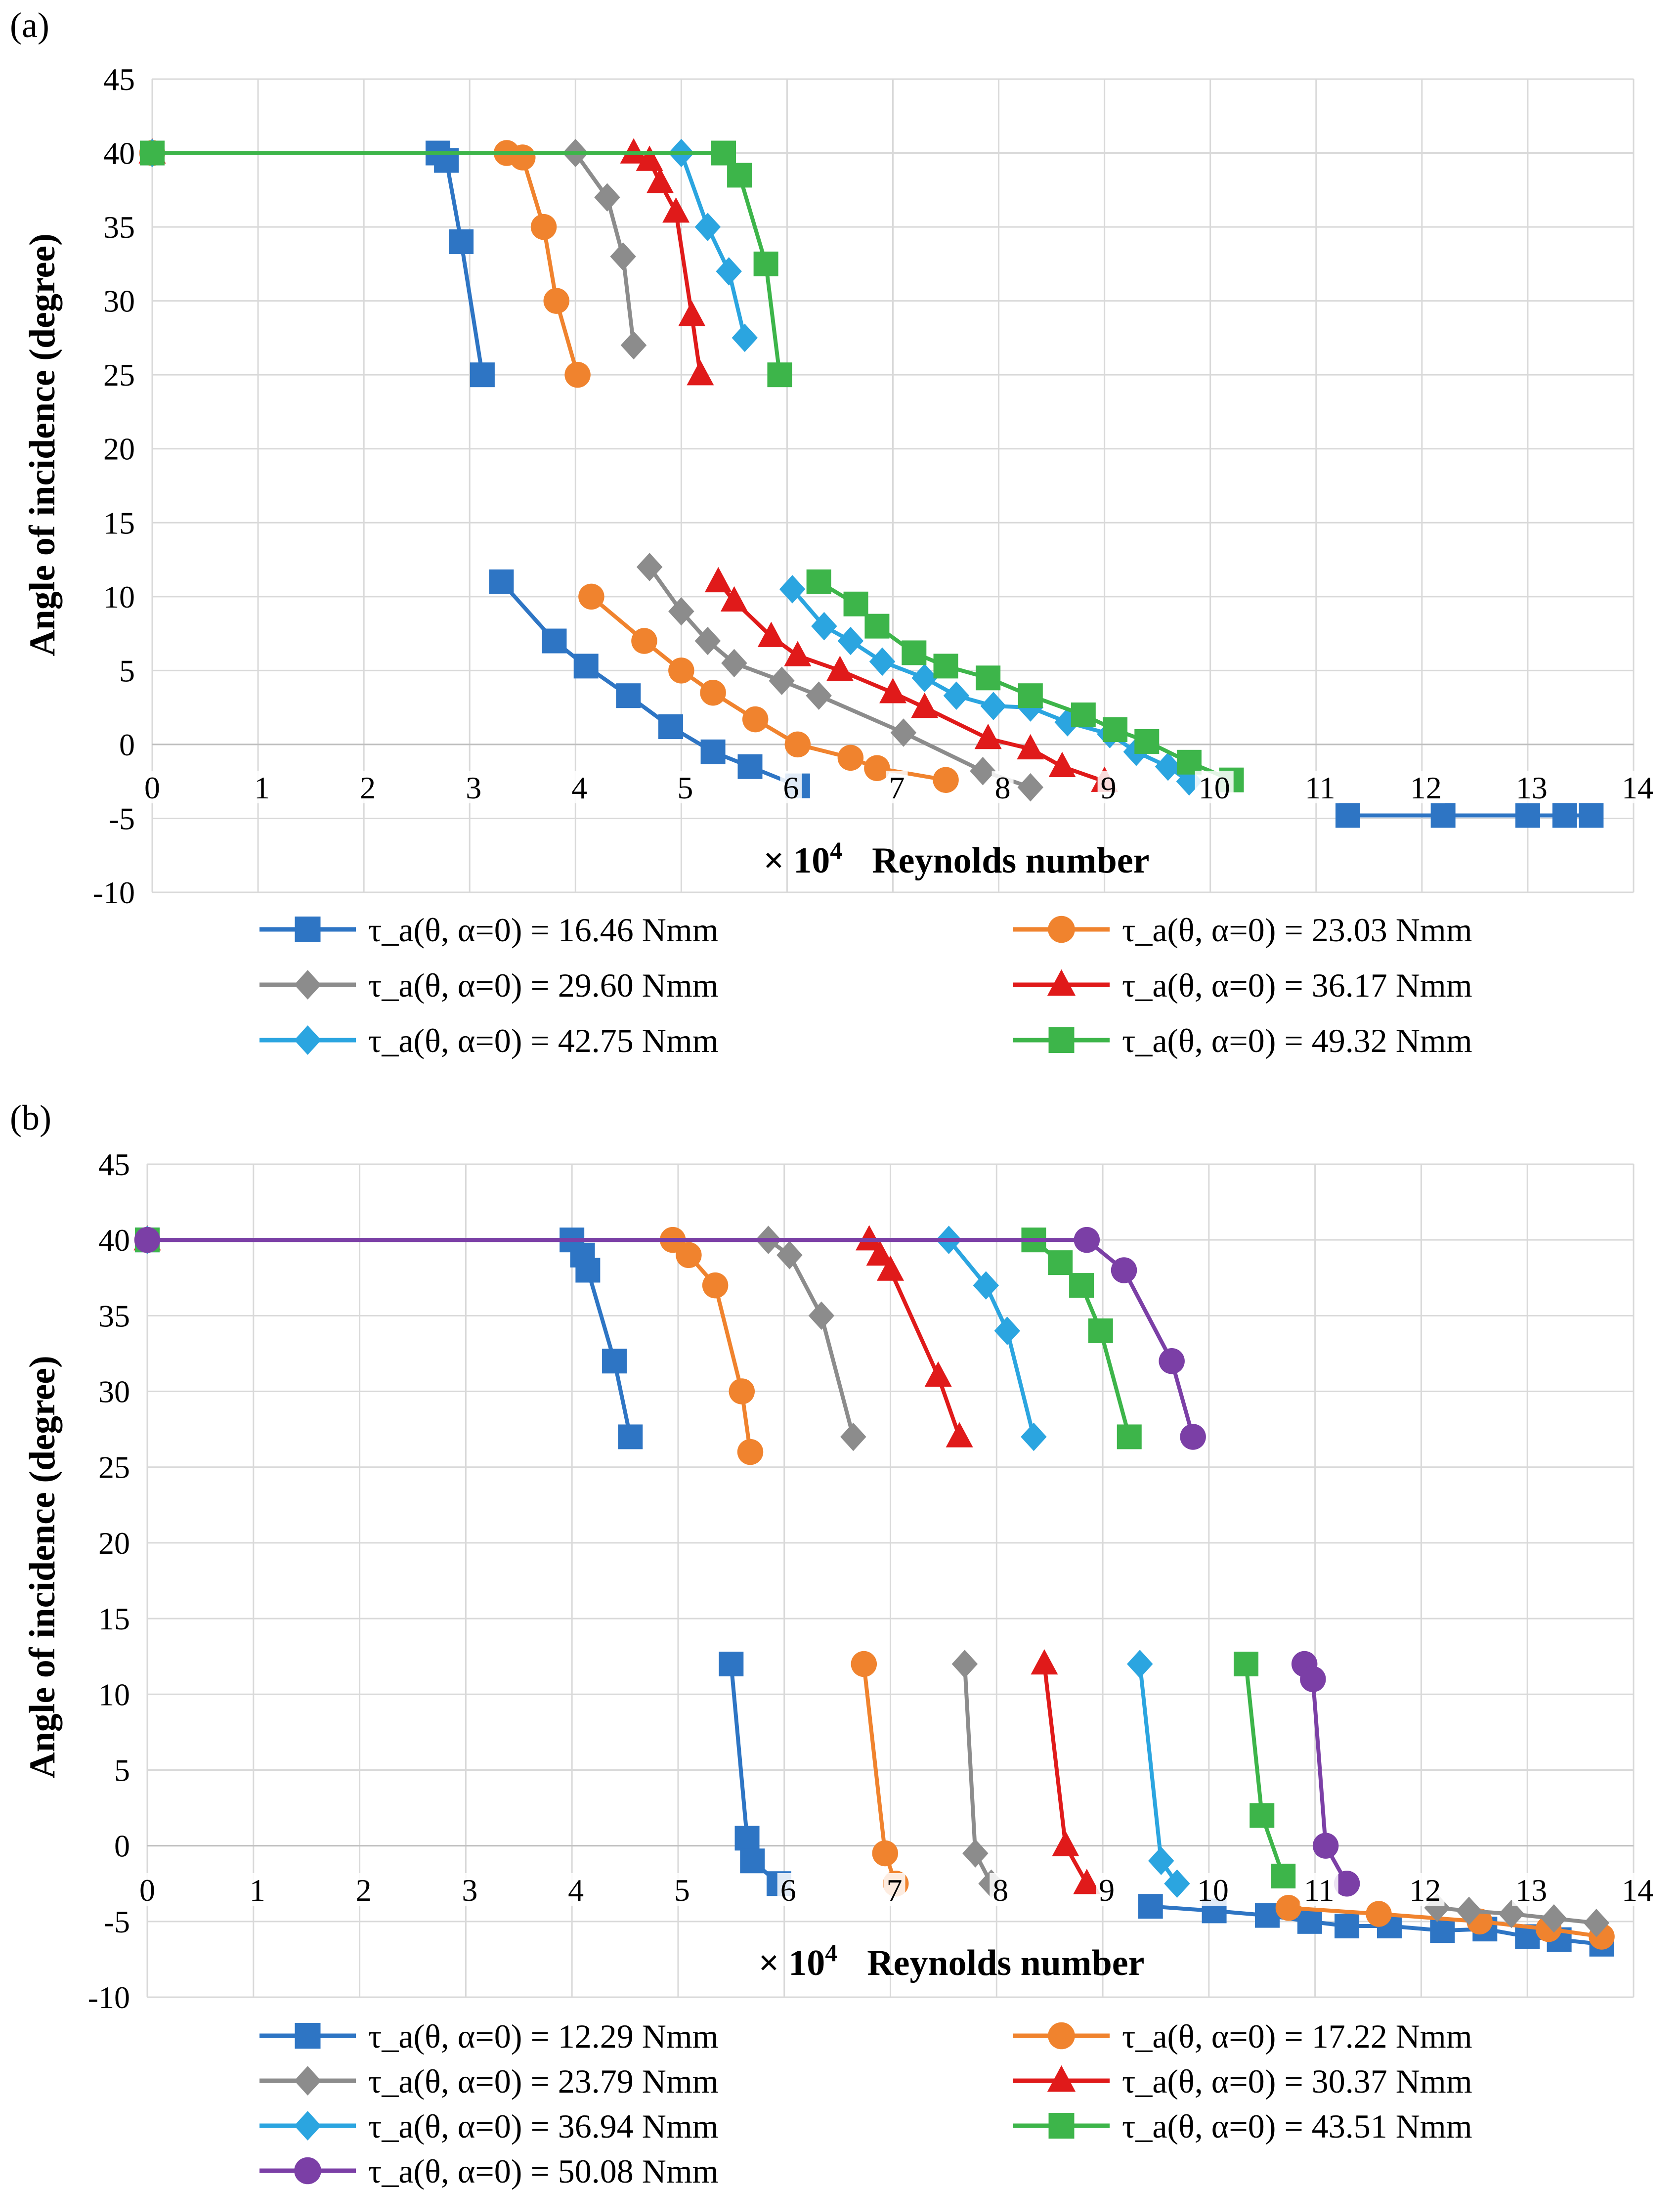 Image resolution: width=1680 pixels, height=2190 pixels. I want to click on x-tick-label: 6, so click(788, 1890).